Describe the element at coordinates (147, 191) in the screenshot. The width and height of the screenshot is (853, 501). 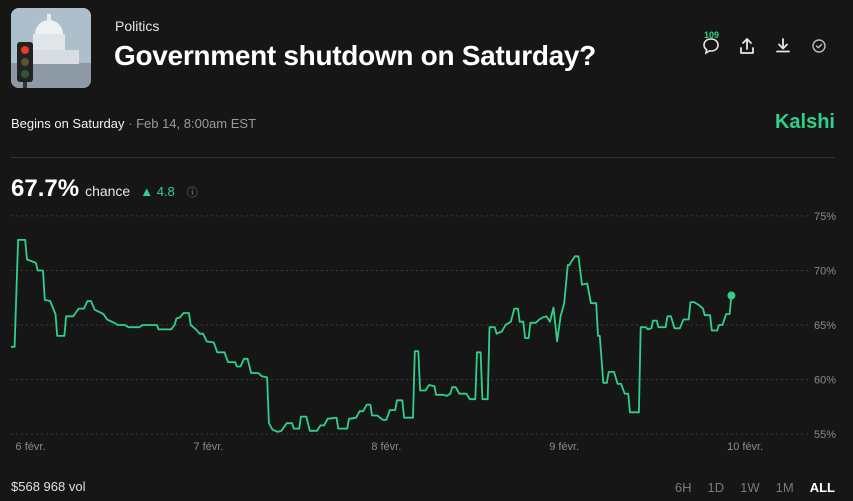
I see `up-arrow-icon: ▲` at that location.